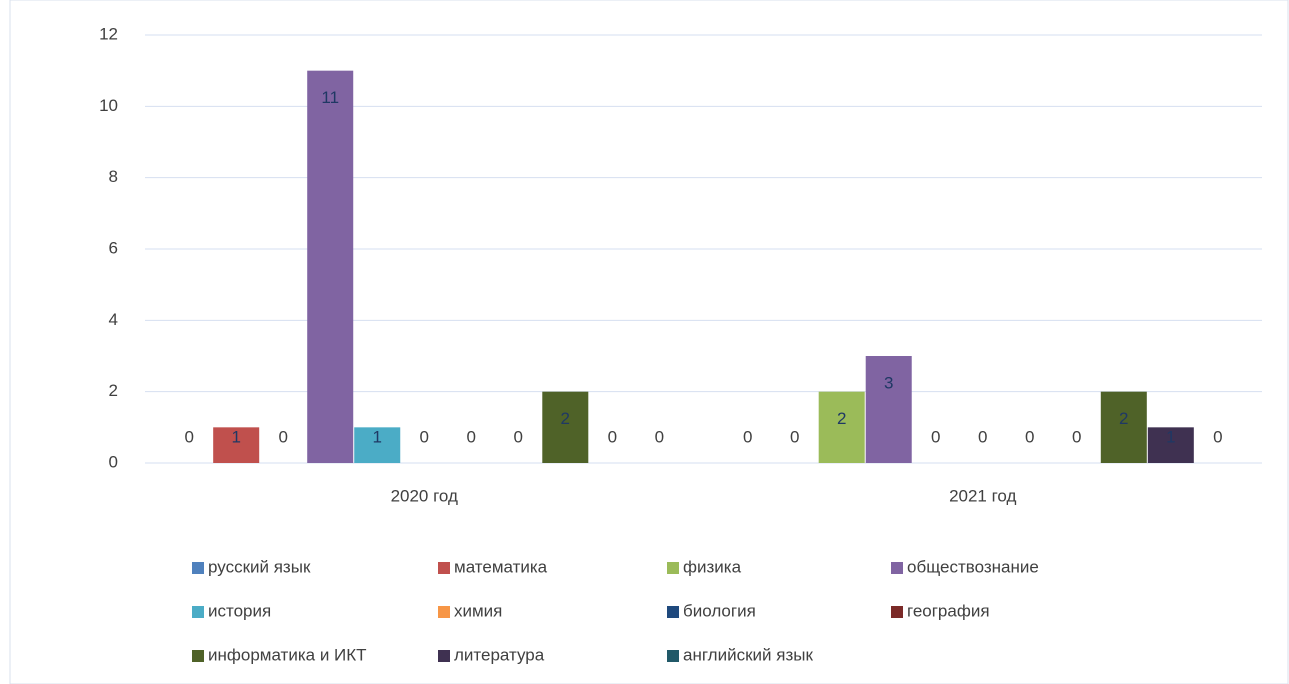 This screenshot has height=684, width=1289. Describe the element at coordinates (108, 105) in the screenshot. I see `y-tick-label: 10` at that location.